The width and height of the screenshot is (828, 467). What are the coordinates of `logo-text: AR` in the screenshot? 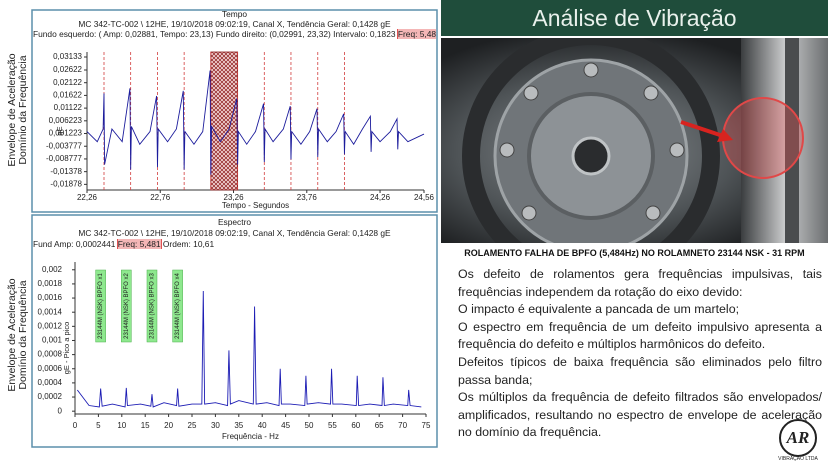 It's located at (798, 437).